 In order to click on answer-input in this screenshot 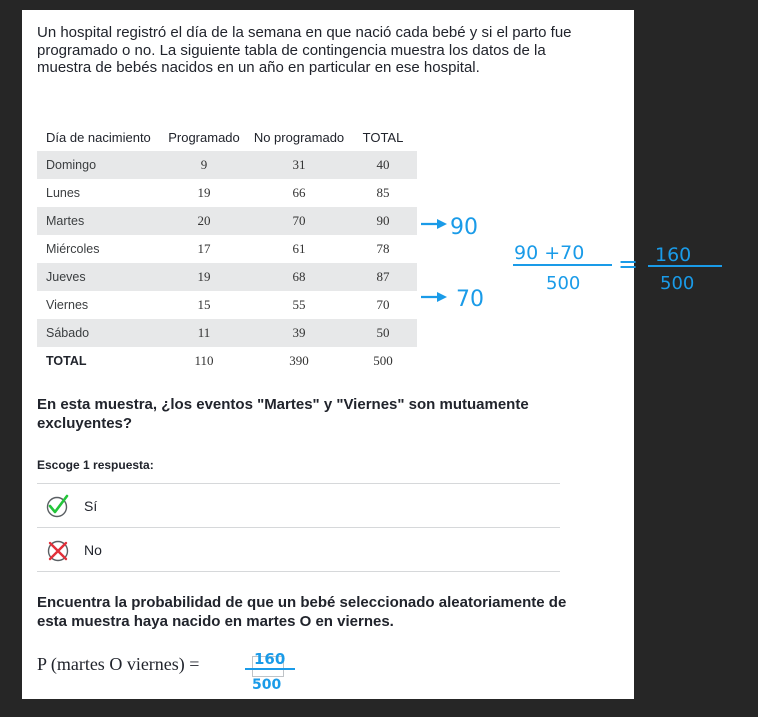, I will do `click(268, 666)`.